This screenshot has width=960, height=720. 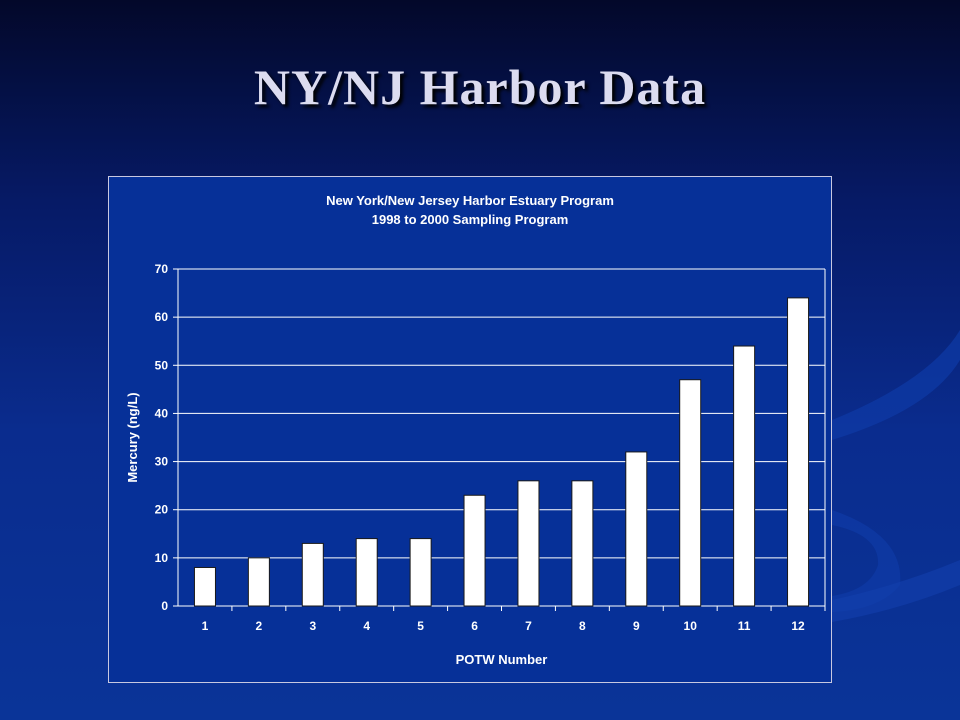 I want to click on x-tick-label: 2, so click(x=259, y=626).